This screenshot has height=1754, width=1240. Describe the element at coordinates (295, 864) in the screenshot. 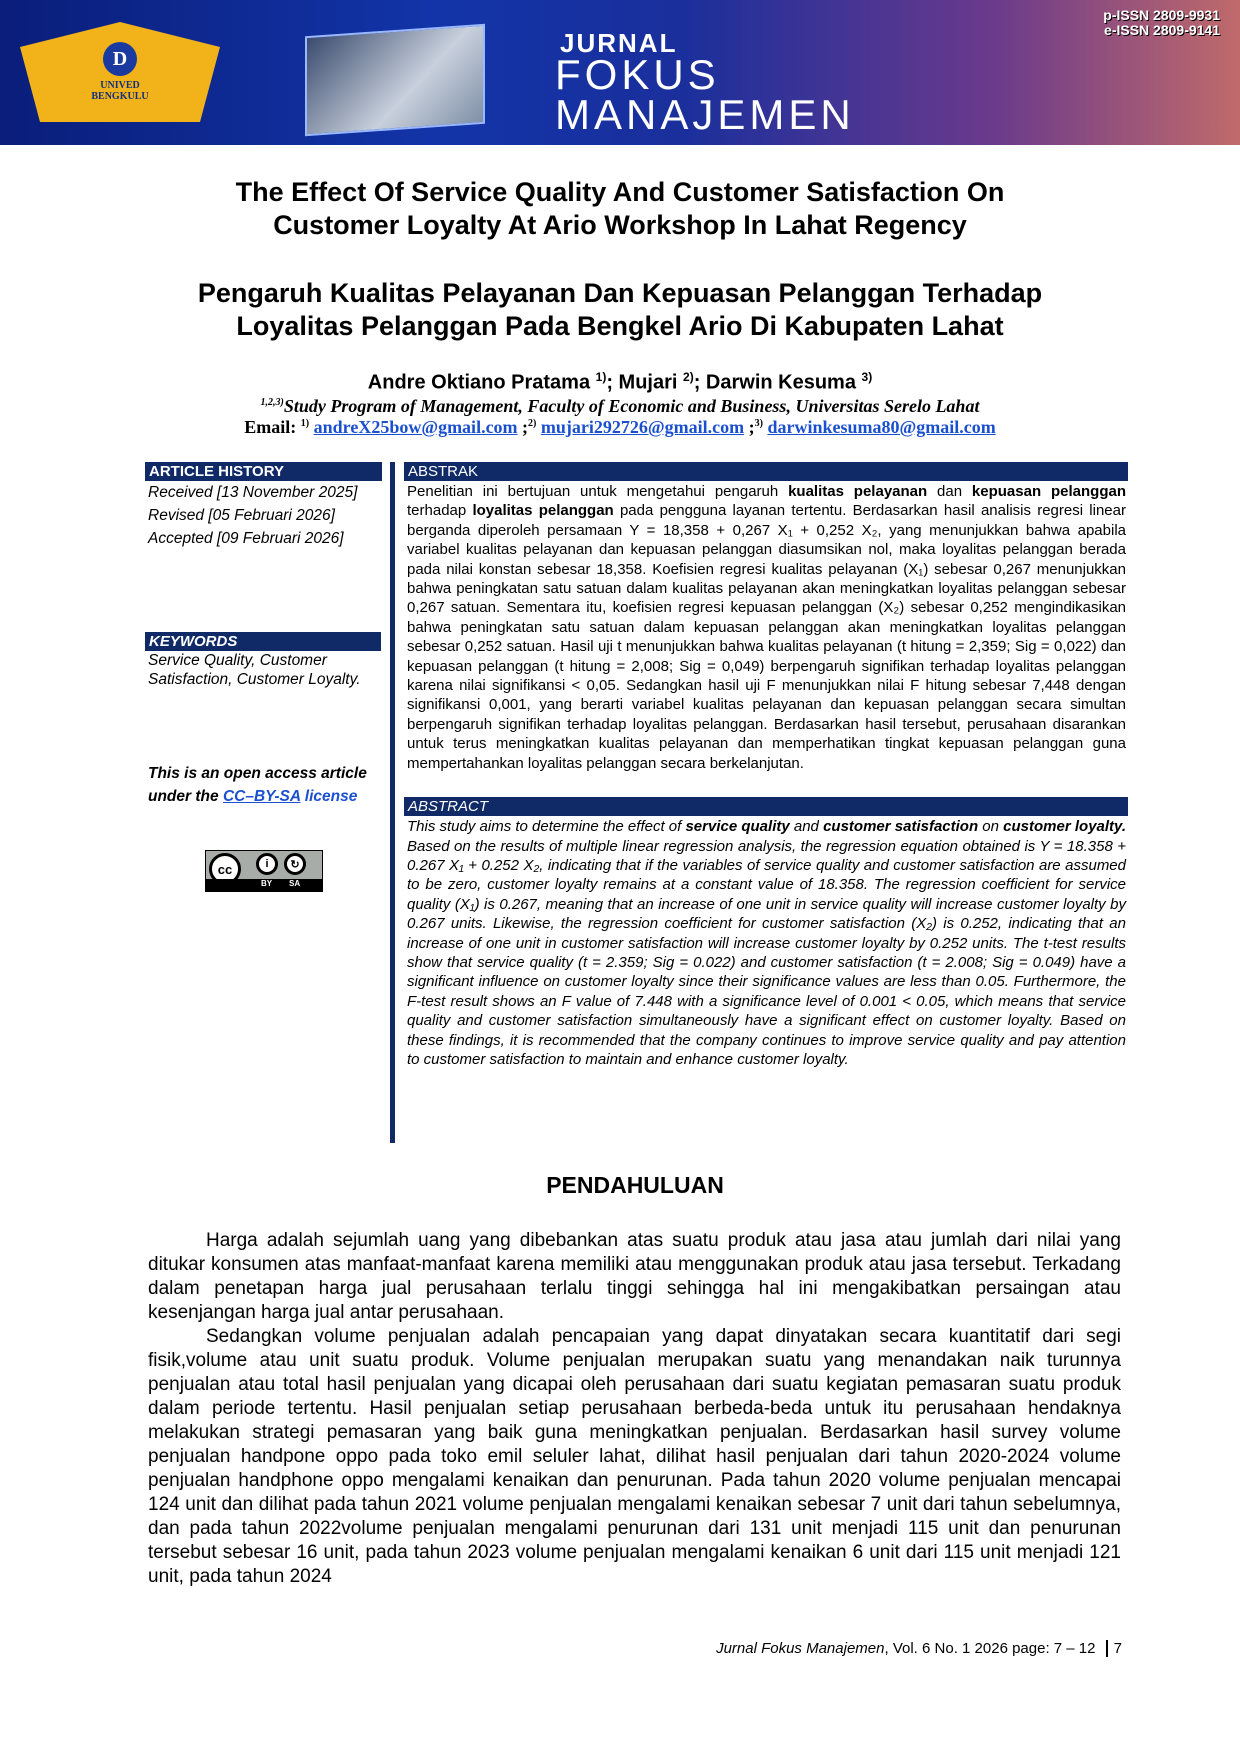

I see `sa-icon: ↻` at that location.